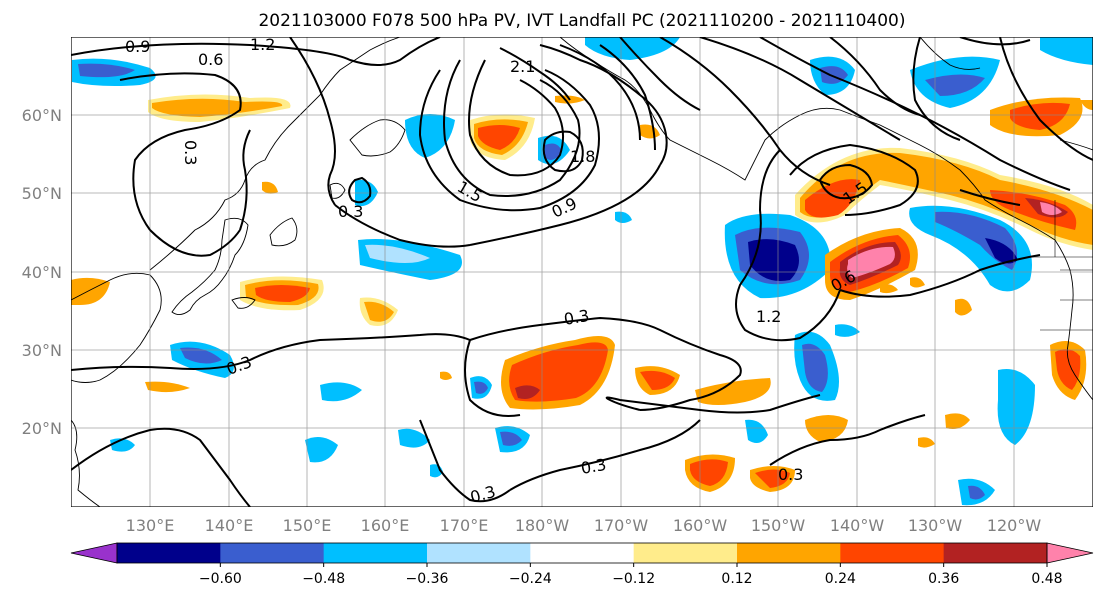 The height and width of the screenshot is (601, 1105). Describe the element at coordinates (42, 115) in the screenshot. I see `lat-label: 60°N` at that location.